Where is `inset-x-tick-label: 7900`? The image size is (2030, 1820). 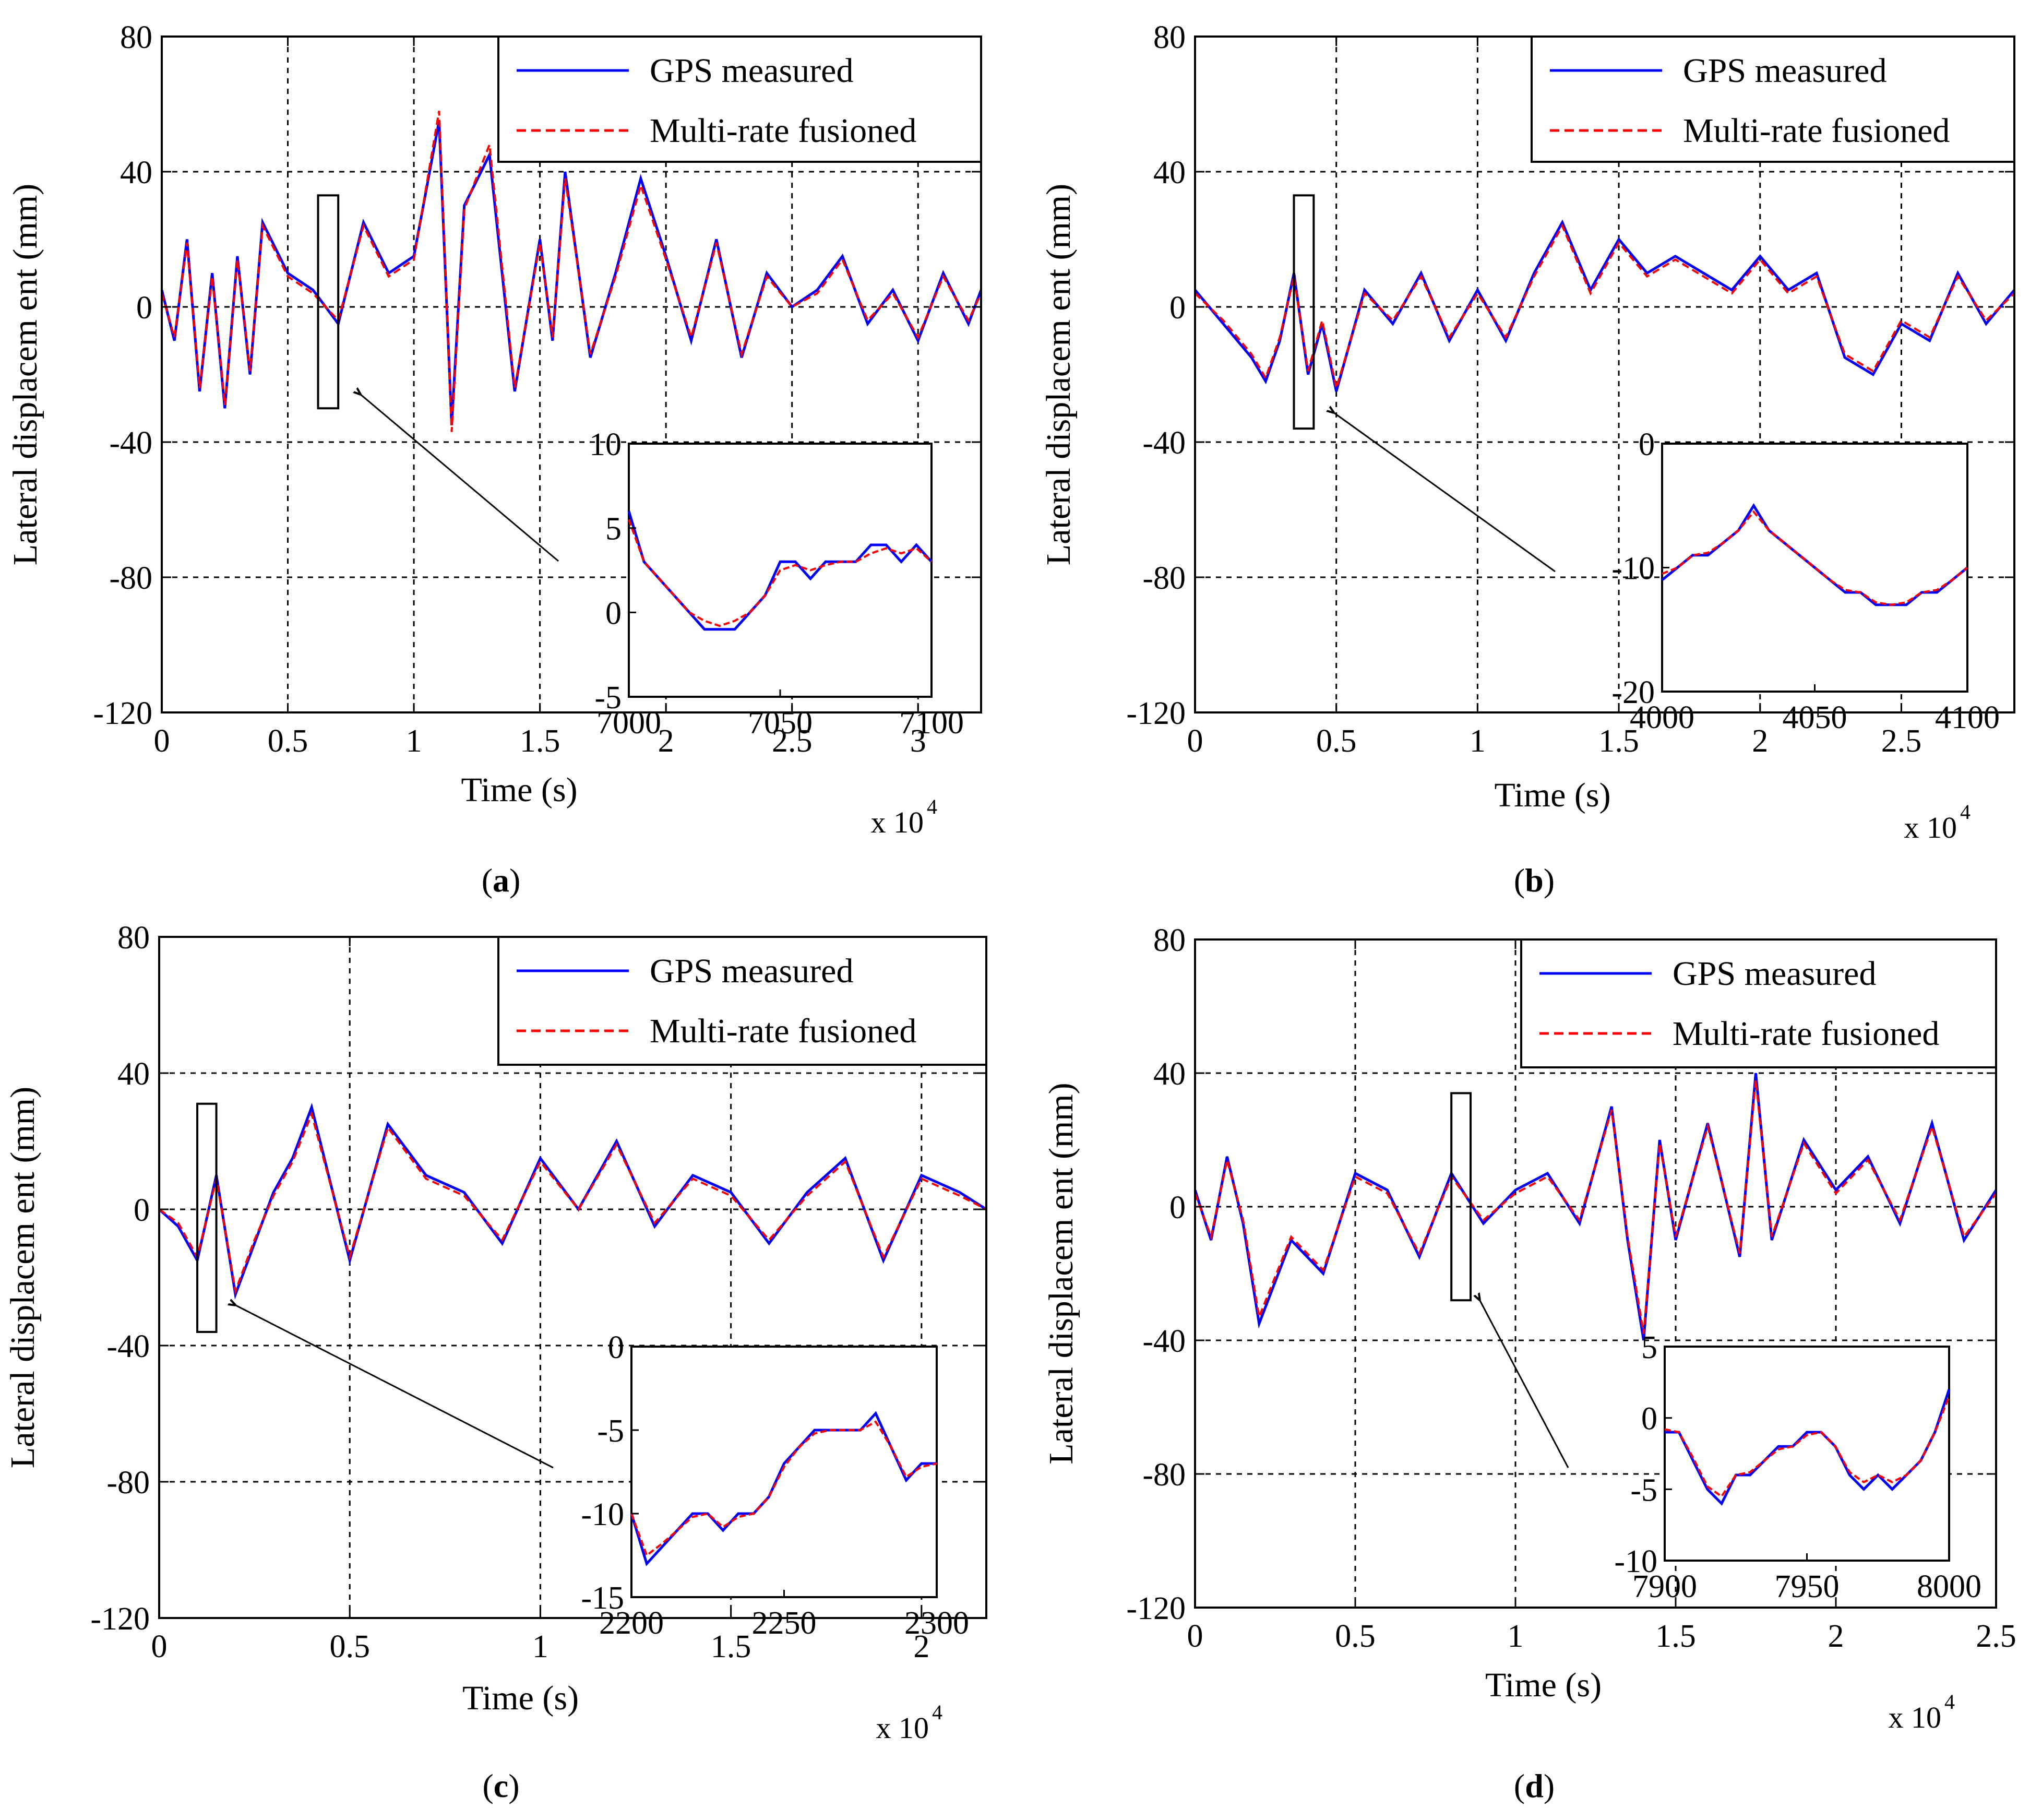
inset-x-tick-label: 7900 is located at coordinates (1665, 1586).